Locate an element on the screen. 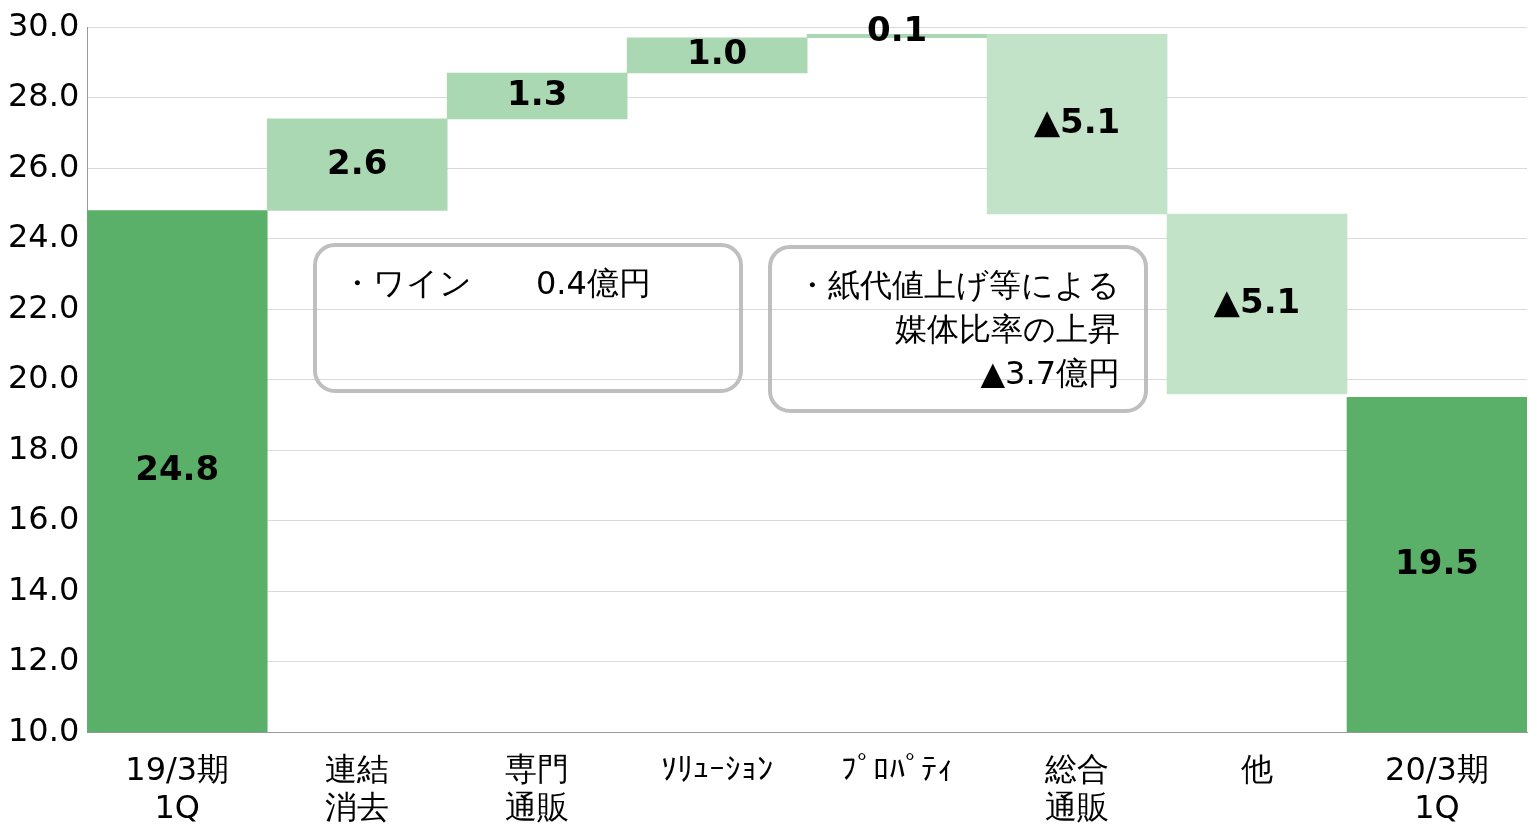  x-tick-label: ｿﾘｭｰｼｮﾝ is located at coordinates (717, 768).